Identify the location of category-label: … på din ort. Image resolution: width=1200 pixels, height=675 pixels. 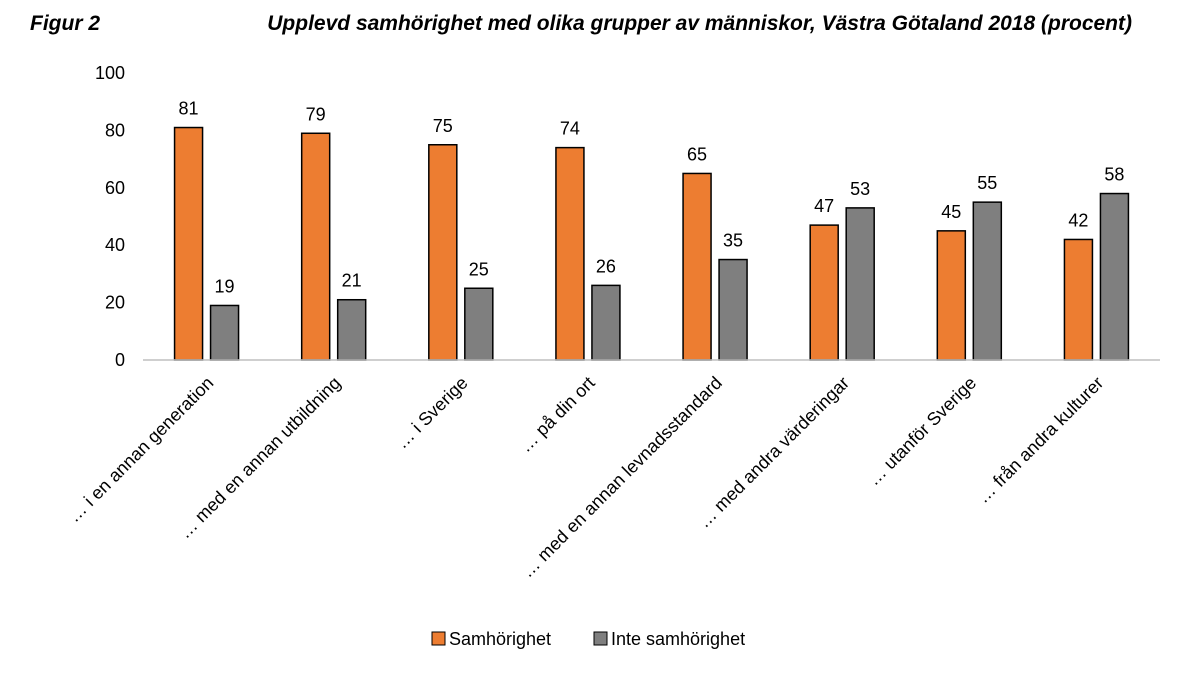
(556, 414).